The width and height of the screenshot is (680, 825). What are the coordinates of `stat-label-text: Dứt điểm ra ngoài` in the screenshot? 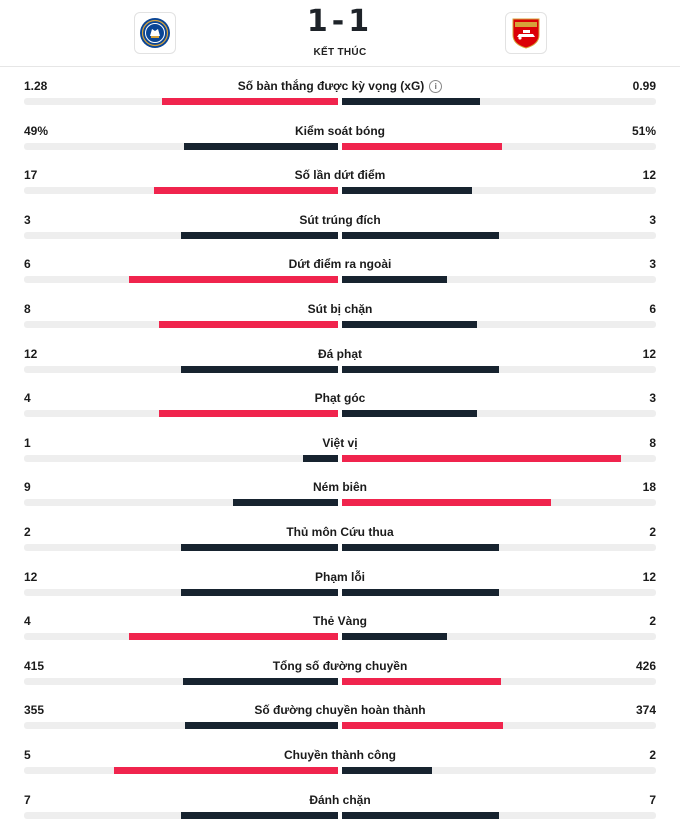 It's located at (340, 264).